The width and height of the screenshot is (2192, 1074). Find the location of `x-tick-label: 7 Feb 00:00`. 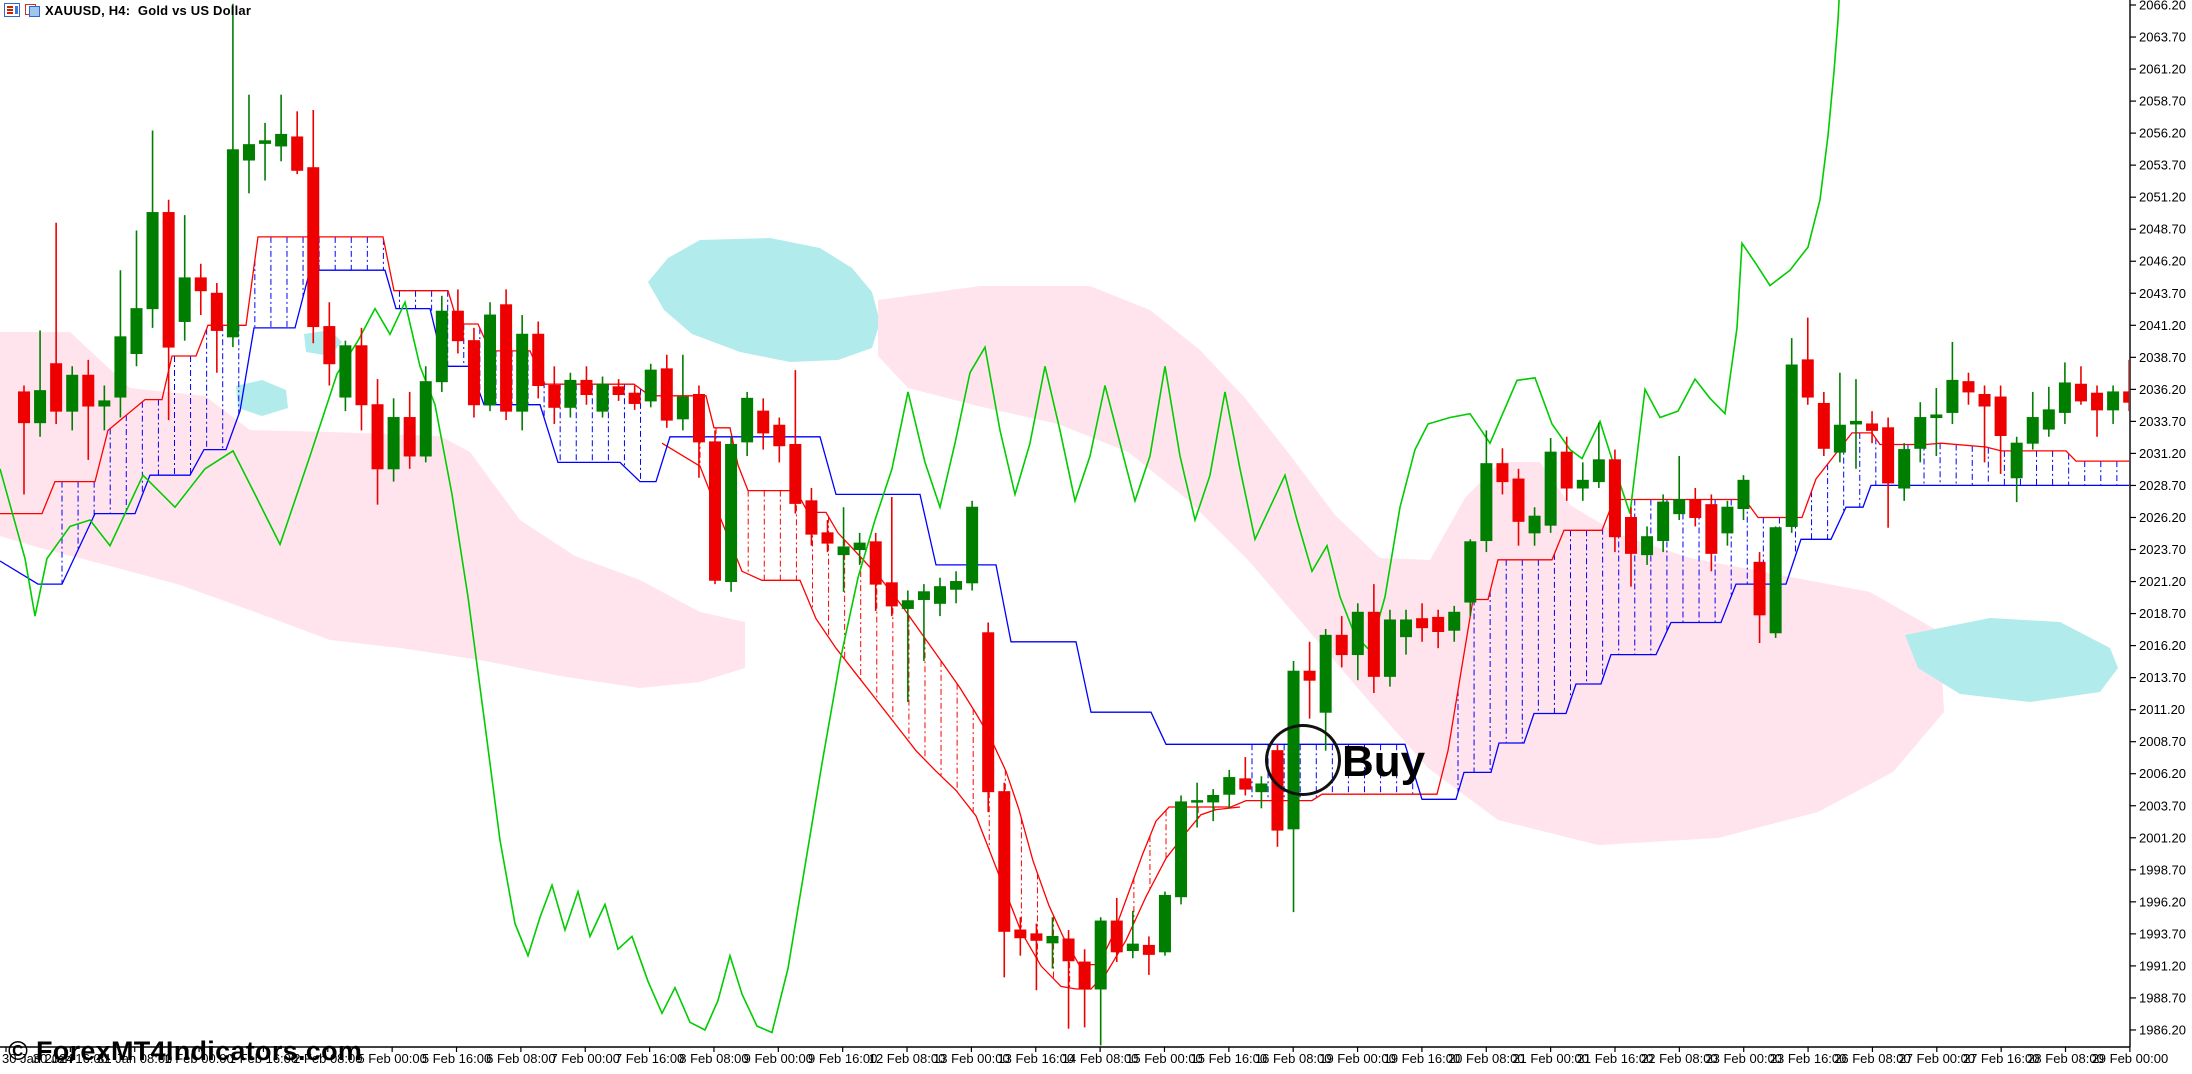

x-tick-label: 7 Feb 00:00 is located at coordinates (585, 1058).